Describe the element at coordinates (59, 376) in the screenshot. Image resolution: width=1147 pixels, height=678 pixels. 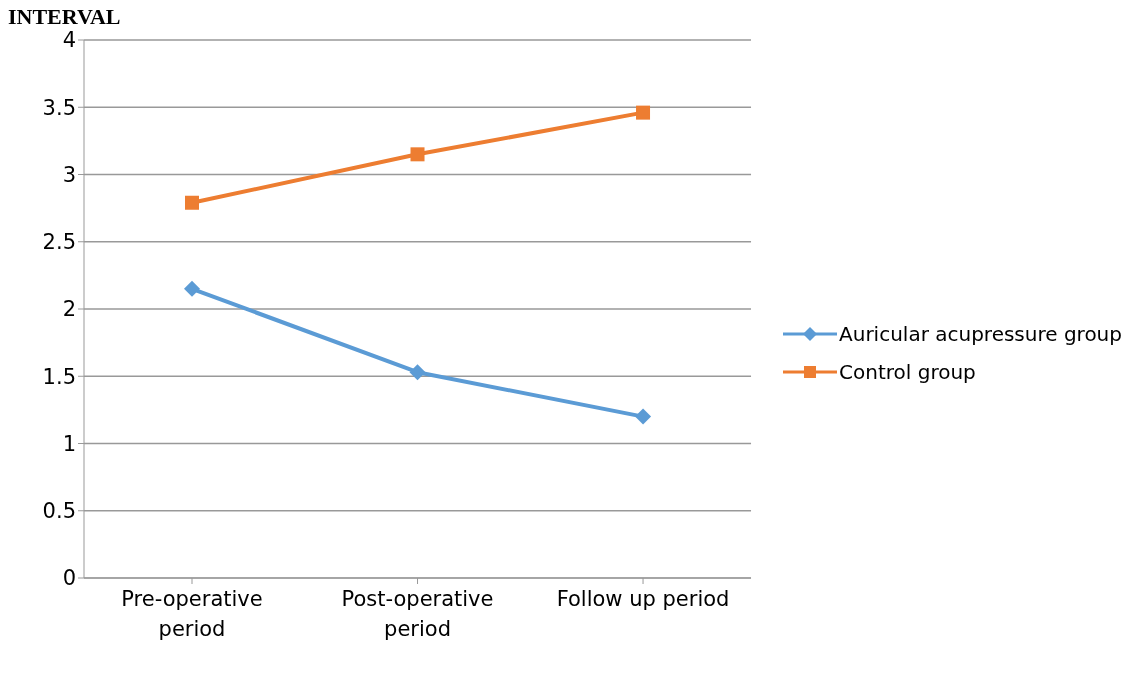
I see `y-tick-label: 1.5` at that location.